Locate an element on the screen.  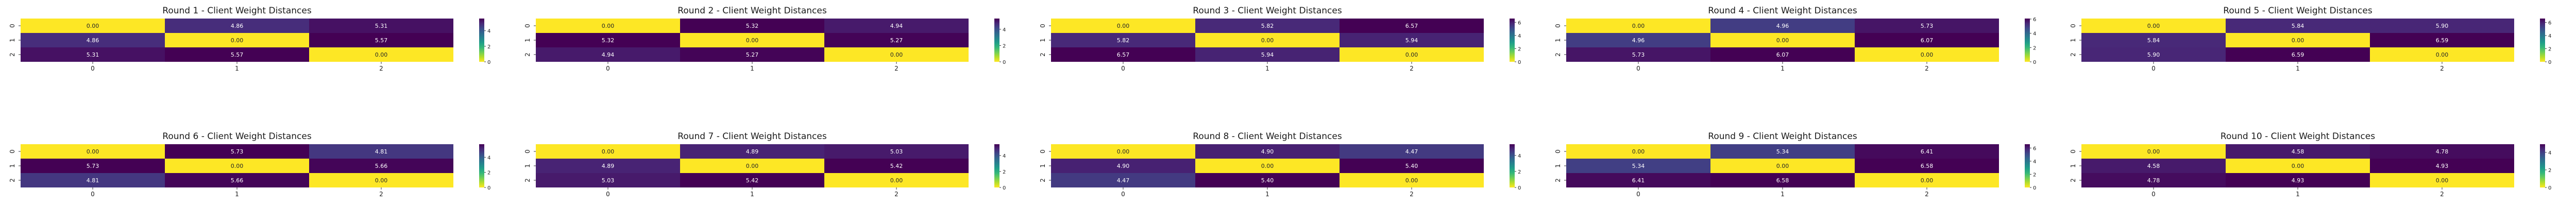
heatmap-title: Round 1 - Client Weight Distances is located at coordinates (237, 11).